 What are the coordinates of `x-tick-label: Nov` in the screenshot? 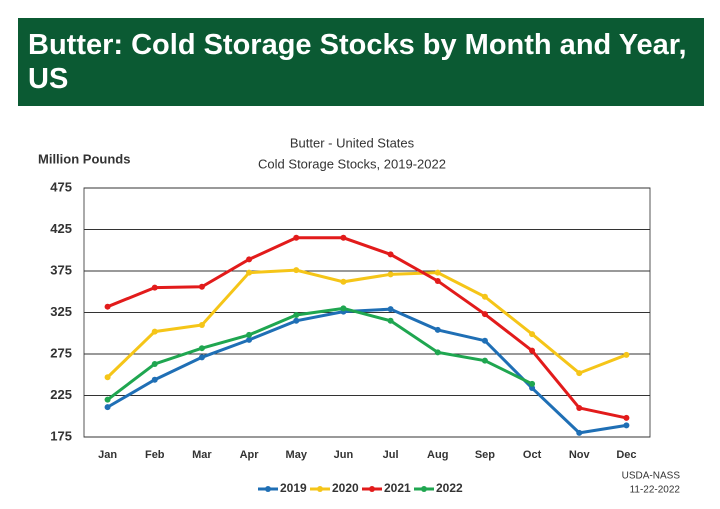 It's located at (580, 455).